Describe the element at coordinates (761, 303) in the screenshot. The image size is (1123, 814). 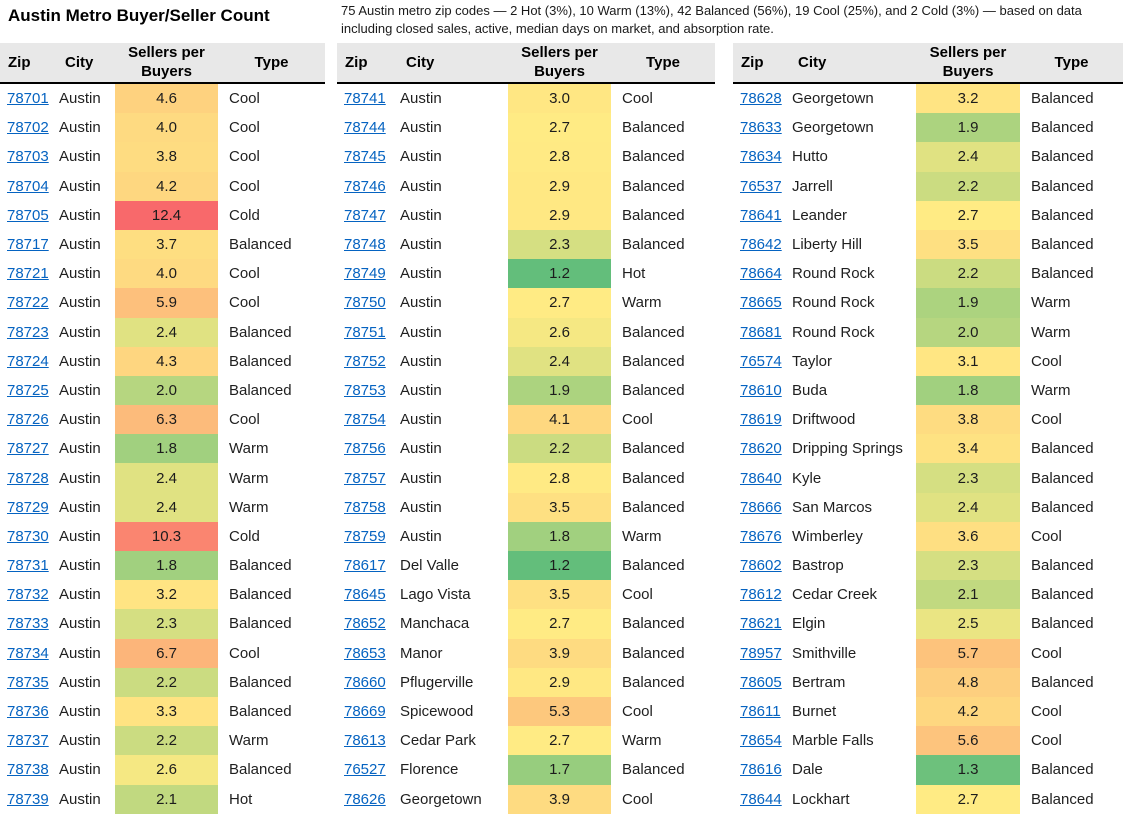
I see `zip-link: 78665` at that location.